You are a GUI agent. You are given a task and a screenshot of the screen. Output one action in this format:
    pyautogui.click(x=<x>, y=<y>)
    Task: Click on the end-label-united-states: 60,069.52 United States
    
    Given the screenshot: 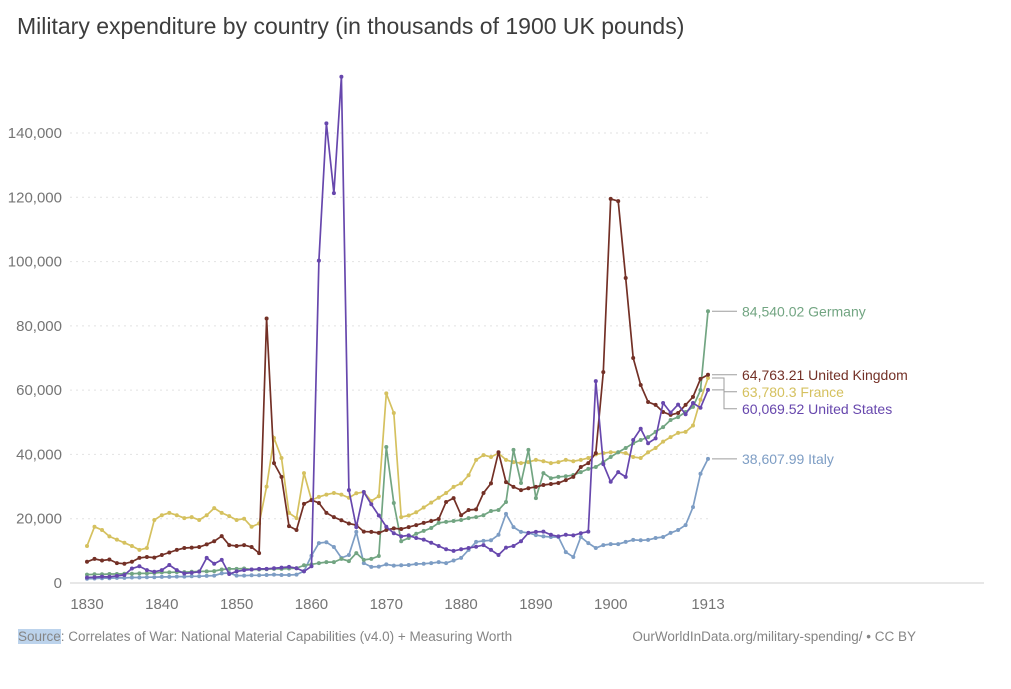 What is the action you would take?
    pyautogui.click(x=817, y=409)
    